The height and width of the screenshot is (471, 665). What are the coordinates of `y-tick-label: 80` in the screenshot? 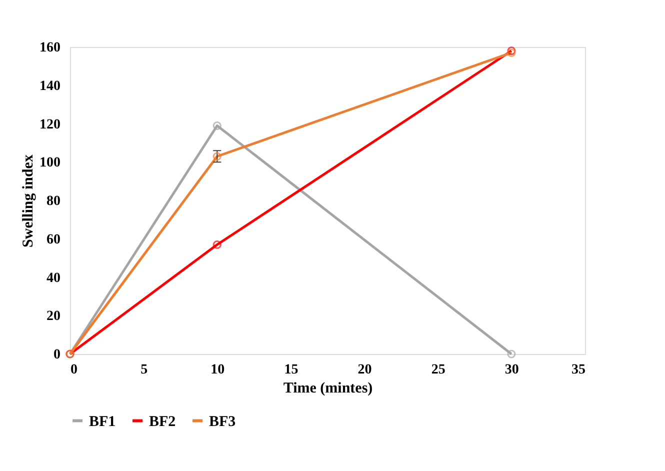 It's located at (53, 201).